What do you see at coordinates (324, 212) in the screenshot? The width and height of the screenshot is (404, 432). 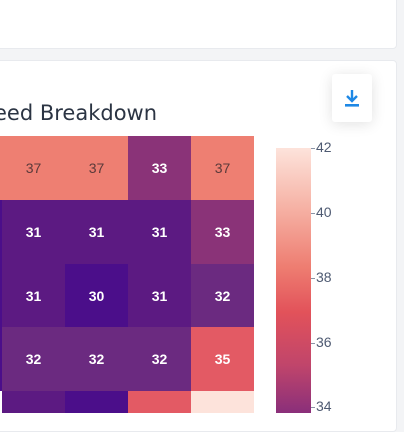 I see `colorbar-tick-label: 40` at bounding box center [324, 212].